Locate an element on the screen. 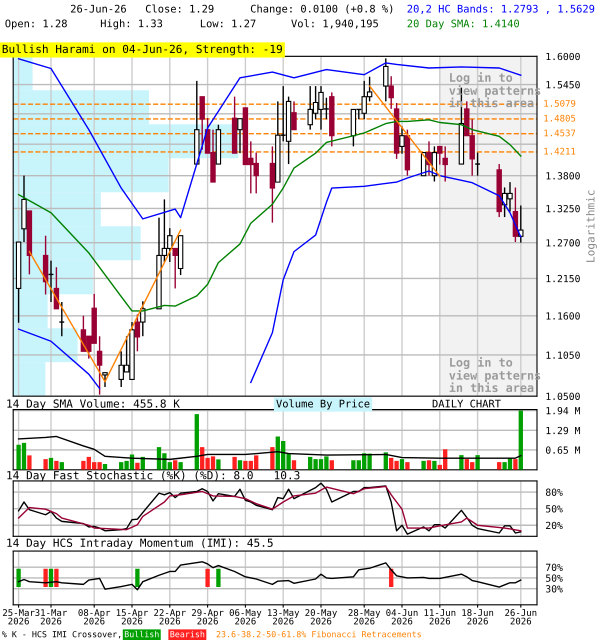 The height and width of the screenshot is (640, 600). text: High: 1.33 is located at coordinates (131, 24).